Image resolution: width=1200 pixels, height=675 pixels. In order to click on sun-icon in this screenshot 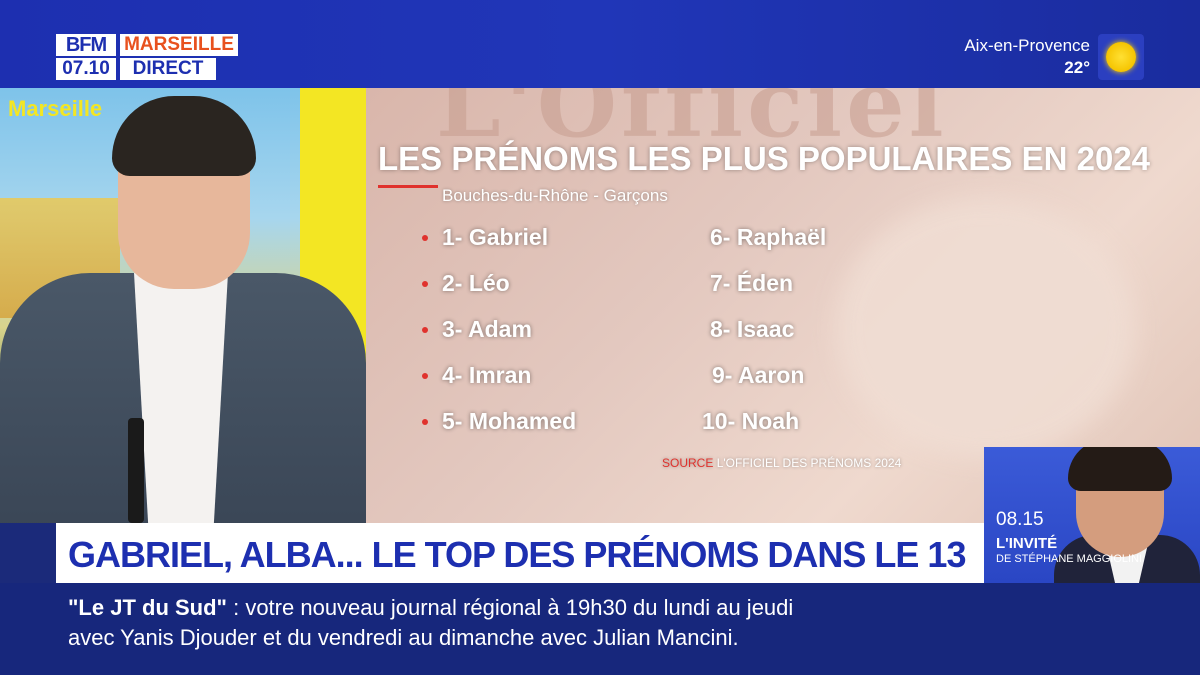, I will do `click(1121, 57)`.